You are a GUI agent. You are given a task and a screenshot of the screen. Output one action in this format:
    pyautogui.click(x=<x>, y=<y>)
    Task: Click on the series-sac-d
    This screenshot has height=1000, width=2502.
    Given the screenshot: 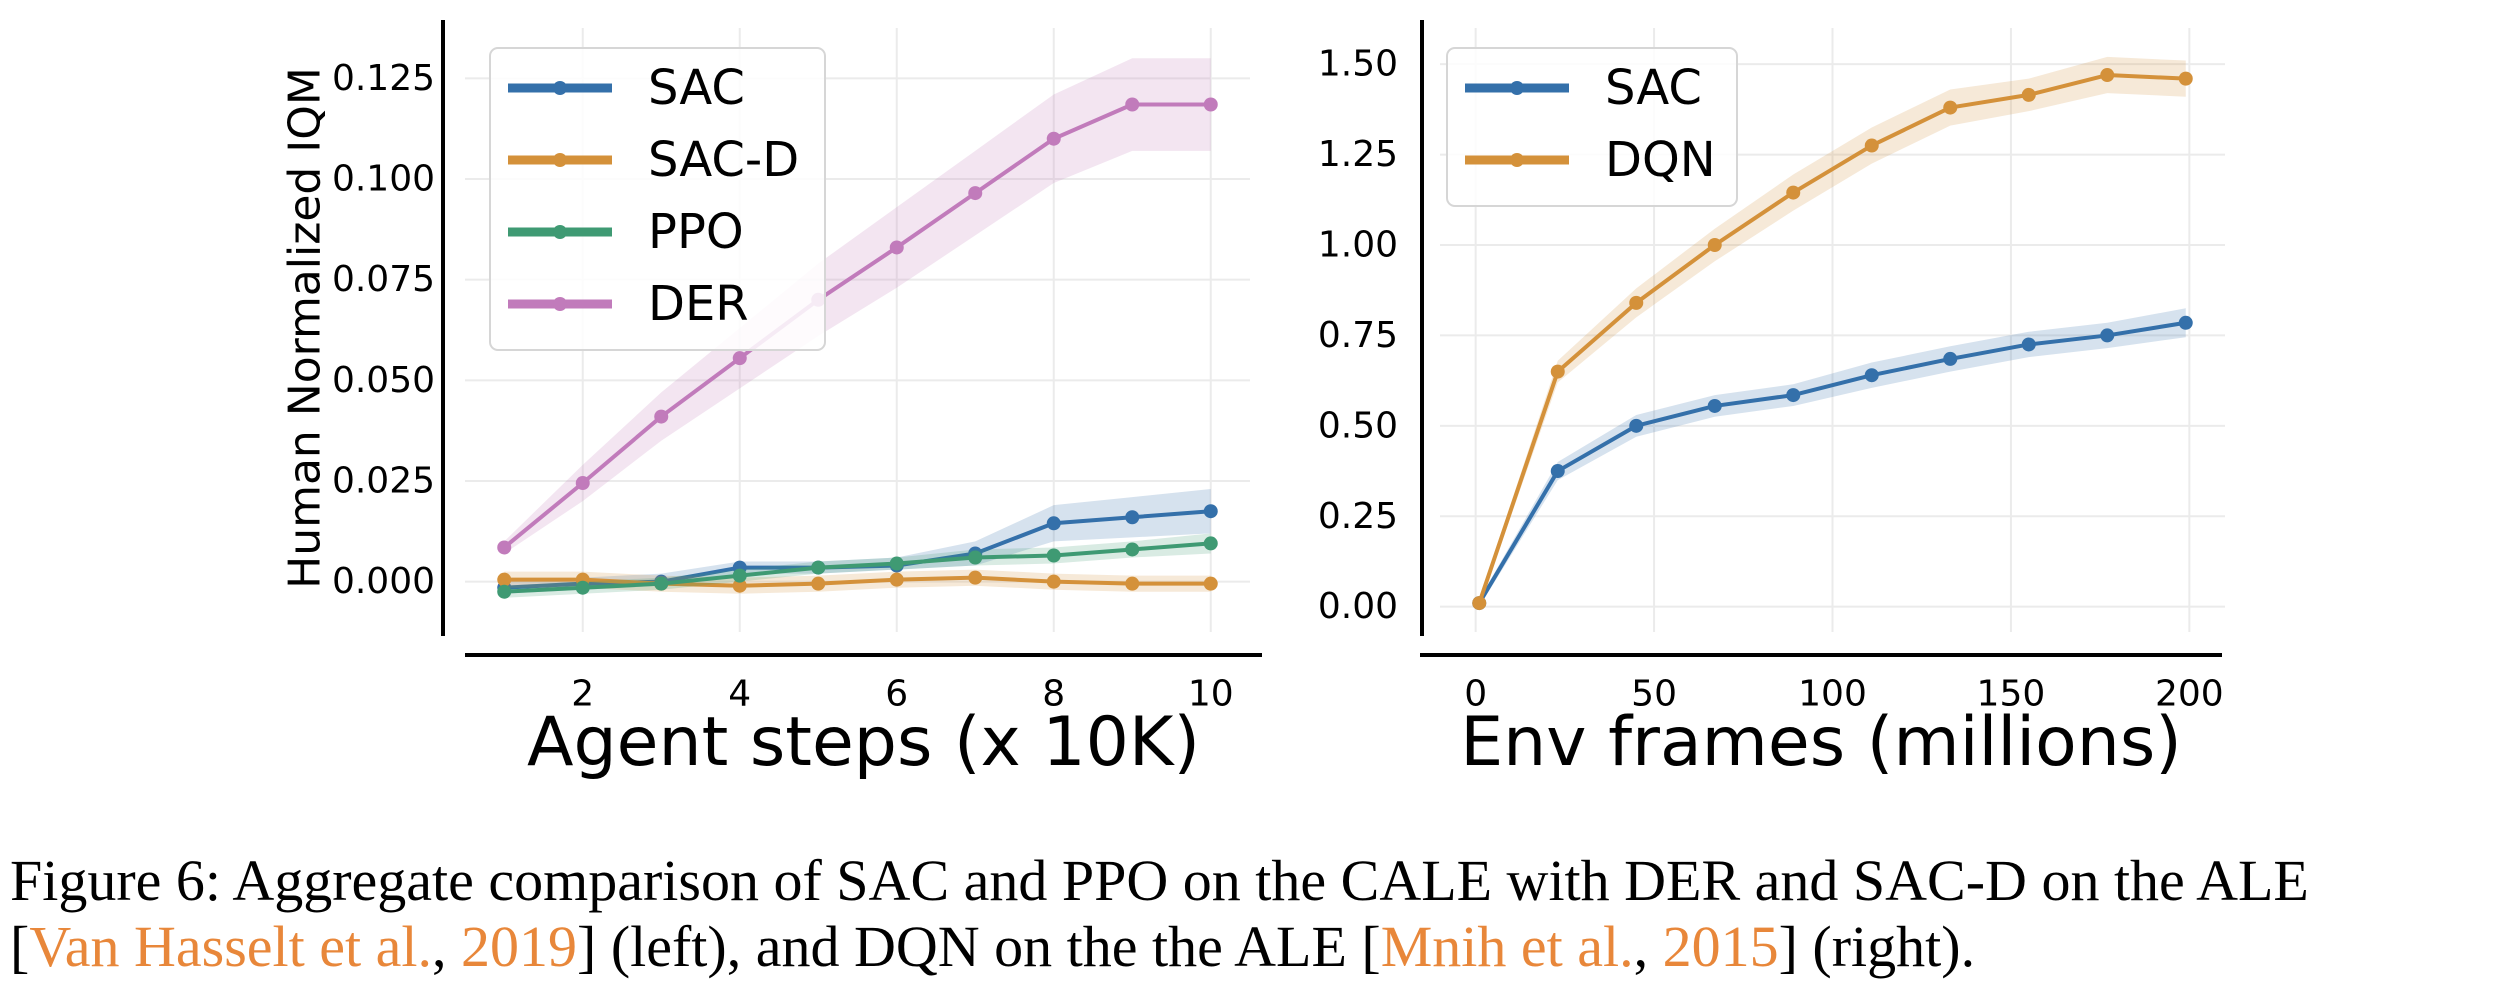 What is the action you would take?
    pyautogui.click(x=857, y=581)
    